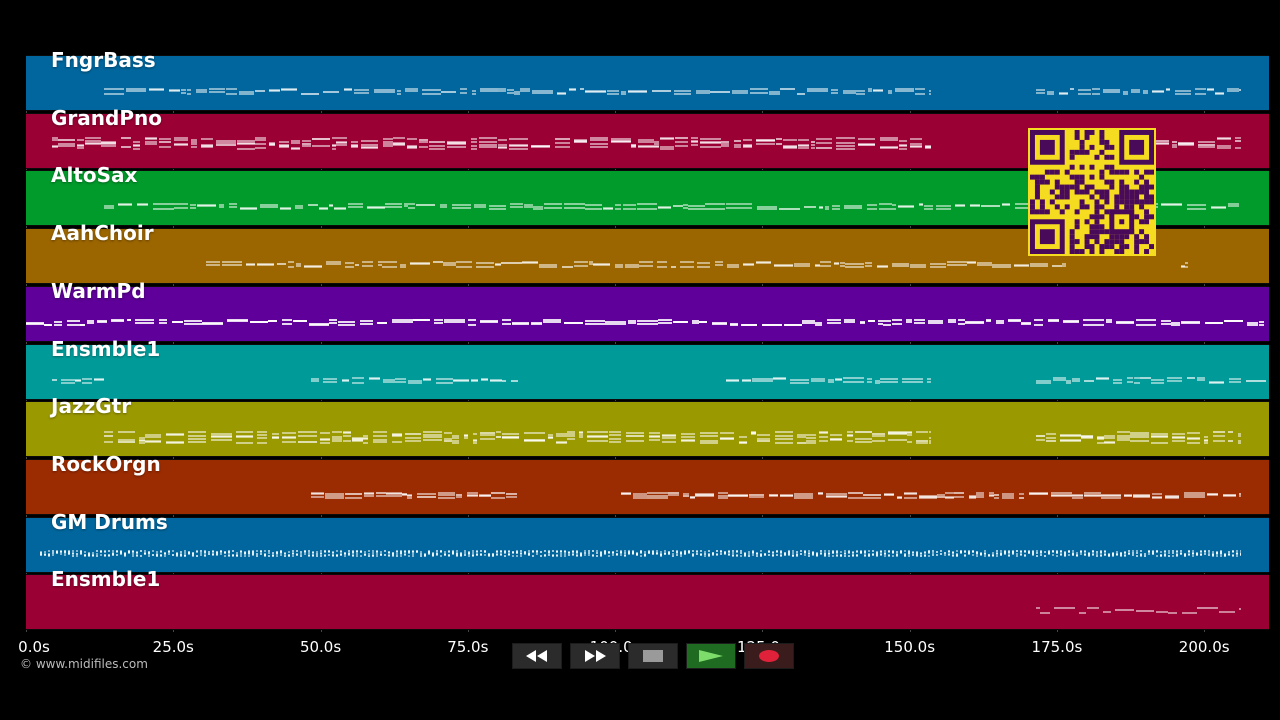 The width and height of the screenshot is (1280, 720). What do you see at coordinates (468, 647) in the screenshot?
I see `timeline-tick-label: 75.0s` at bounding box center [468, 647].